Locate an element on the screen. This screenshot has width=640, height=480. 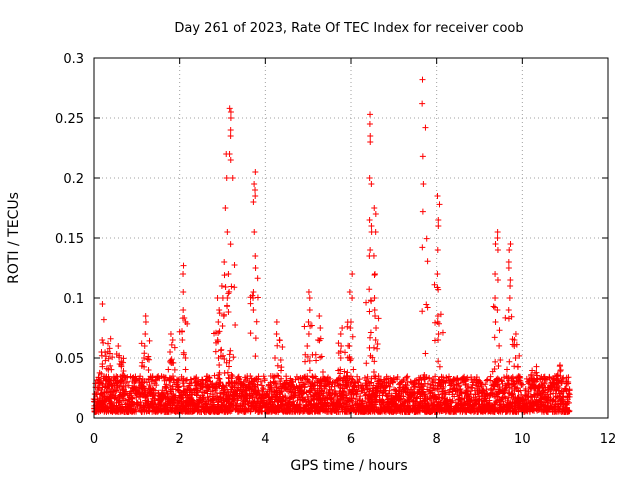
y-tick-label: 0.2 is located at coordinates (73, 179).